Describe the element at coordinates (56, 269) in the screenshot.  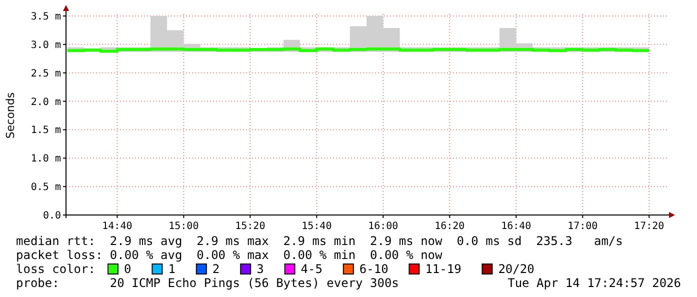
I see `legend-title: loss color:` at that location.